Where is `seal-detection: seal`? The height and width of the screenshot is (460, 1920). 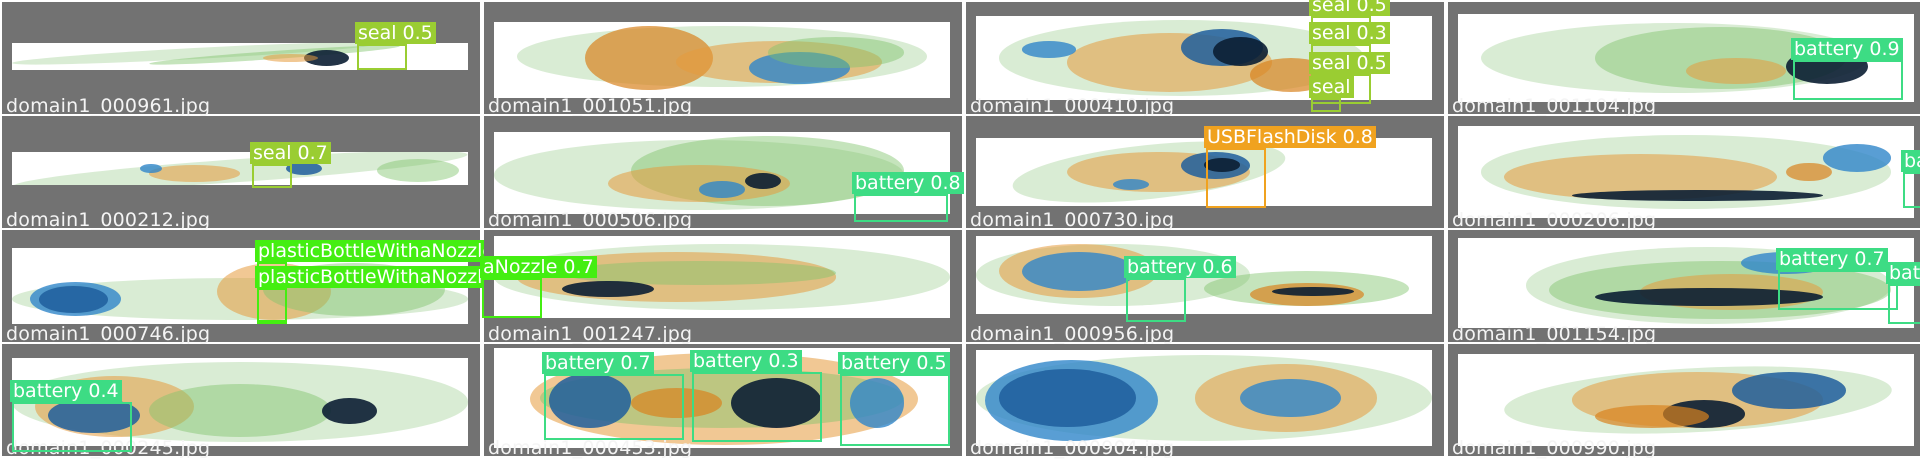
seal-detection: seal is located at coordinates (1331, 94).